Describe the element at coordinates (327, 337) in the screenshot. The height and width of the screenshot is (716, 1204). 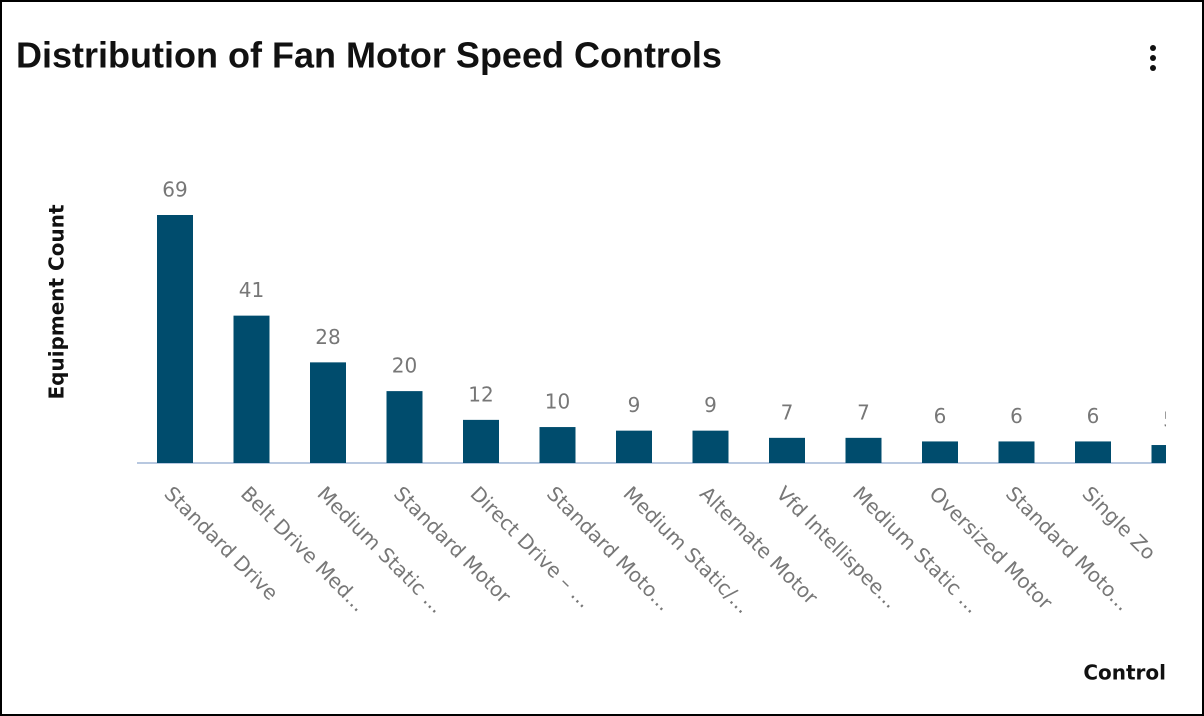
I see `data-label: 28` at that location.